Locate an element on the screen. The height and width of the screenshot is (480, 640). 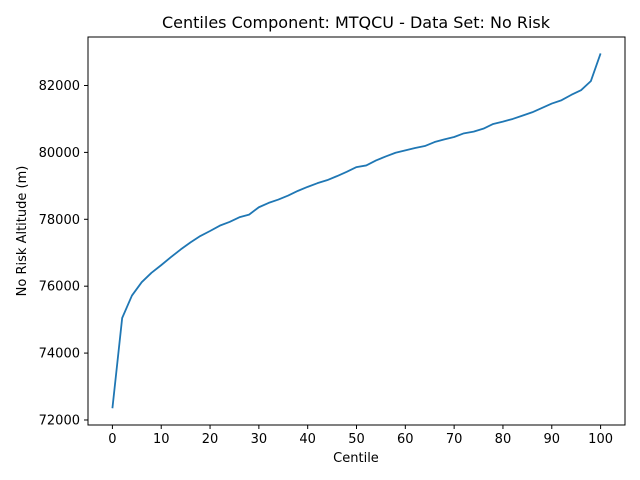
y-tick-label: 80000 is located at coordinates (59, 153).